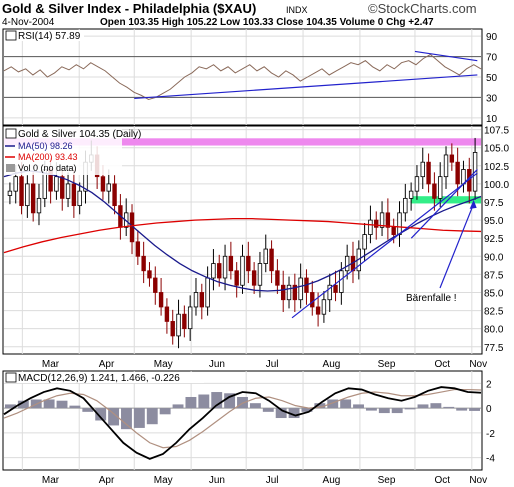 The height and width of the screenshot is (487, 514). What do you see at coordinates (494, 257) in the screenshot?
I see `price-tick-label: 90.0` at bounding box center [494, 257].